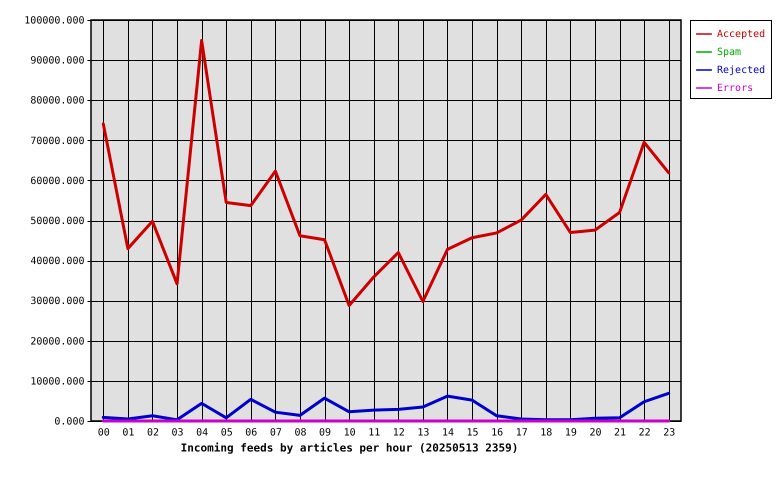  What do you see at coordinates (202, 433) in the screenshot?
I see `x-tick-label: 04` at bounding box center [202, 433].